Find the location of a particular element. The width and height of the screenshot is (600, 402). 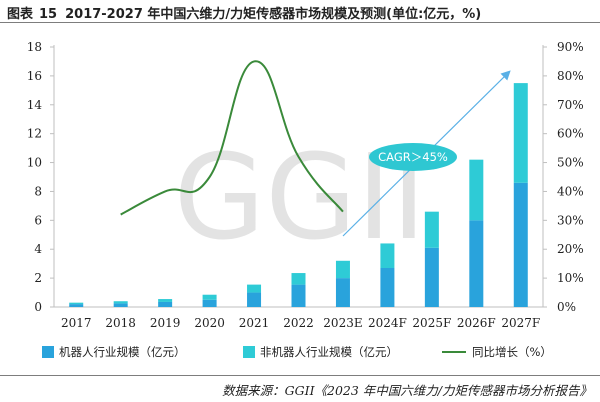

left-tick-label: 2 is located at coordinates (38, 278).